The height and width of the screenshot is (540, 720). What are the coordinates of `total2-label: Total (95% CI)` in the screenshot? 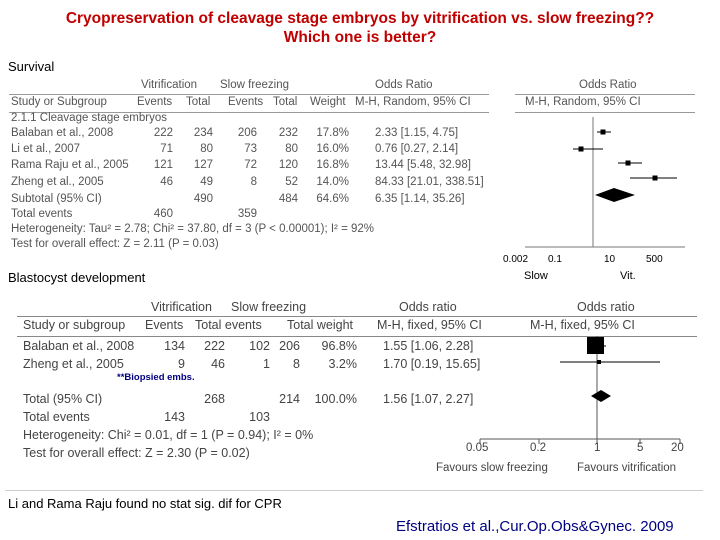 It's located at (63, 399).